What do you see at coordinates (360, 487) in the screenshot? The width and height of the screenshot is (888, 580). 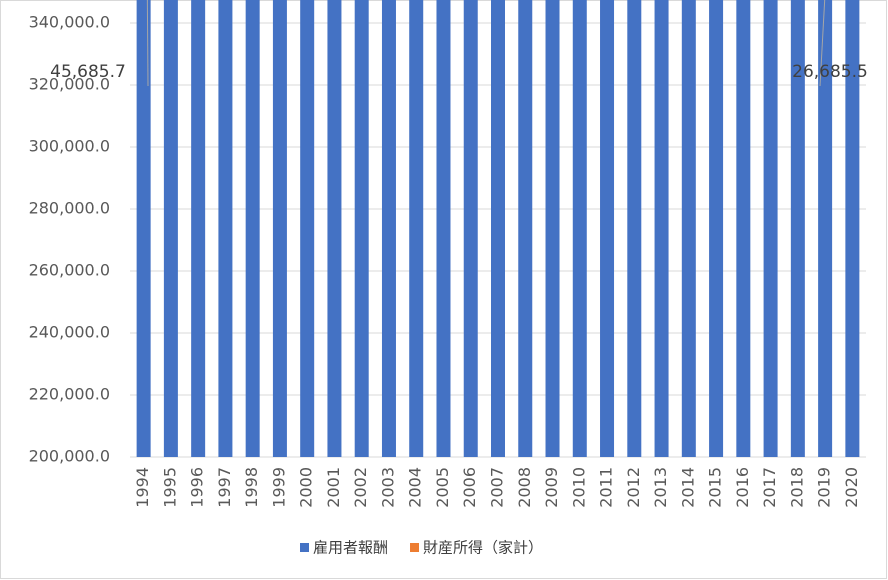 I see `x-tick-label: 2002` at bounding box center [360, 487].